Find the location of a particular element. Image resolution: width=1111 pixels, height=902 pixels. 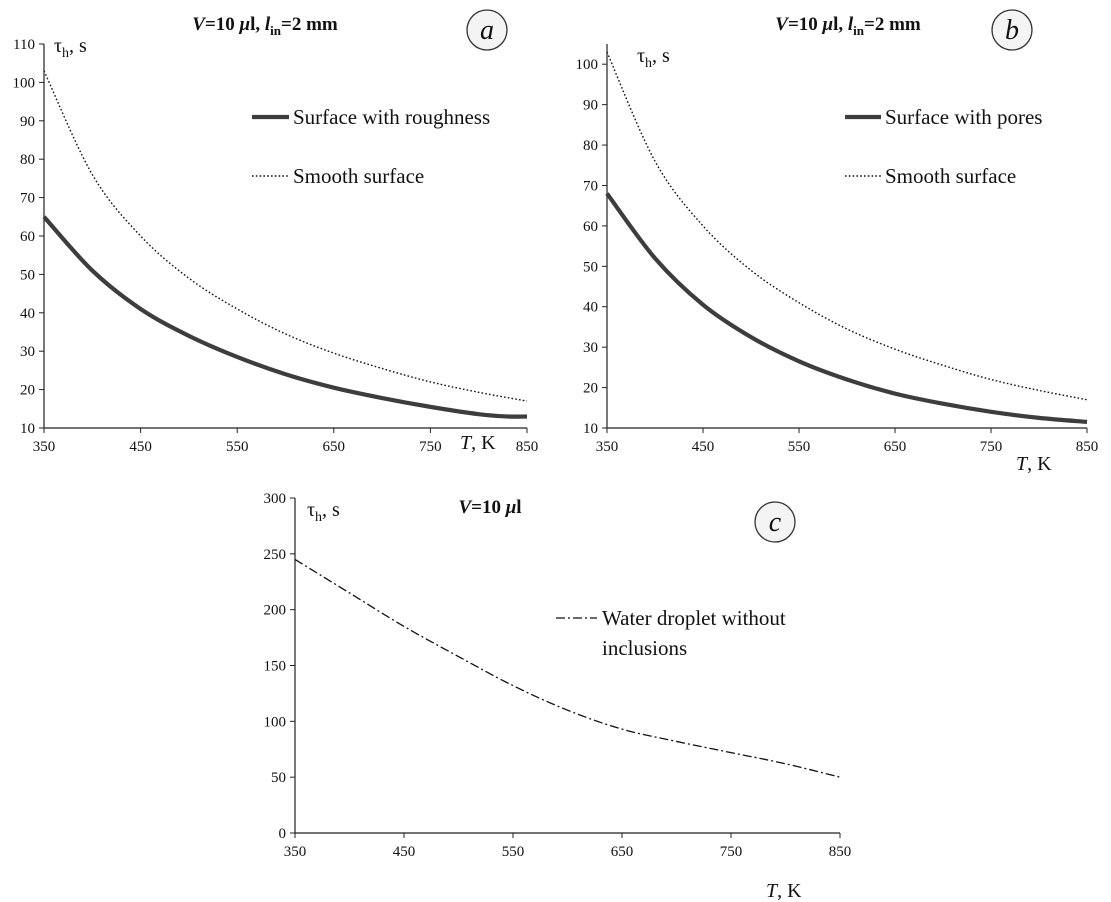

panel-label: a is located at coordinates (487, 30).